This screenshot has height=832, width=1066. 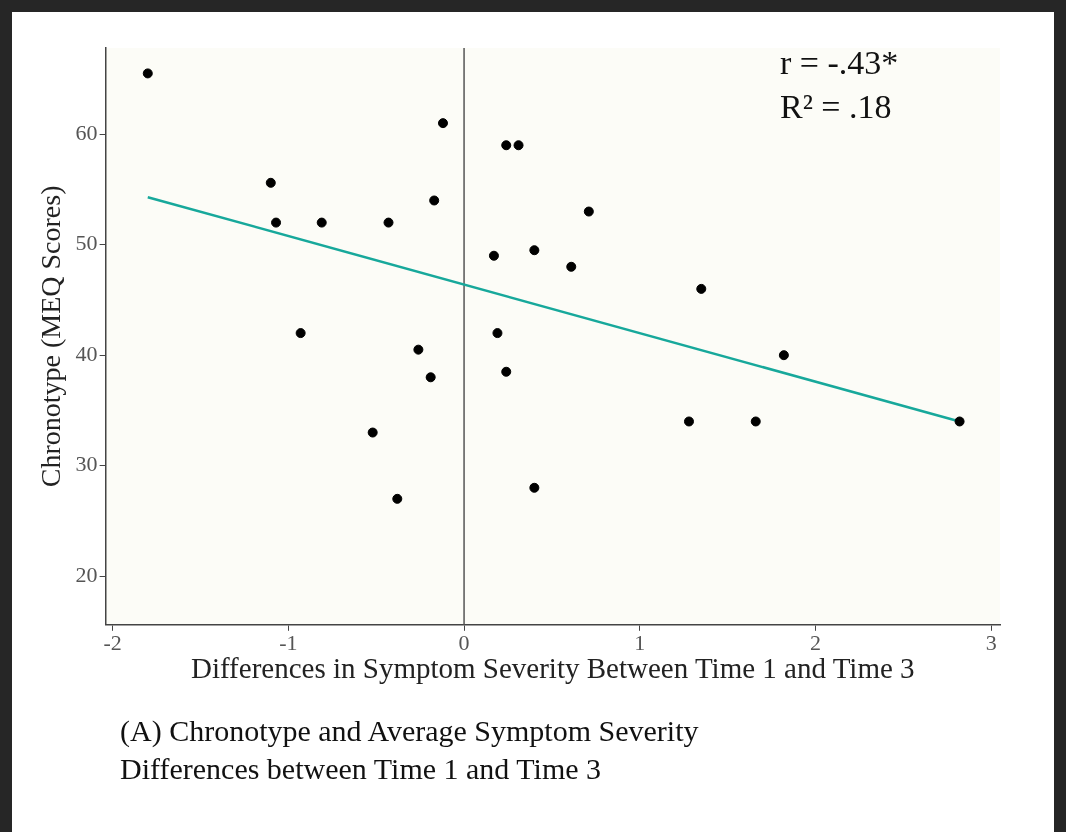 I want to click on y-axis-title: Chronotype (MEQ Scores), so click(x=51, y=336).